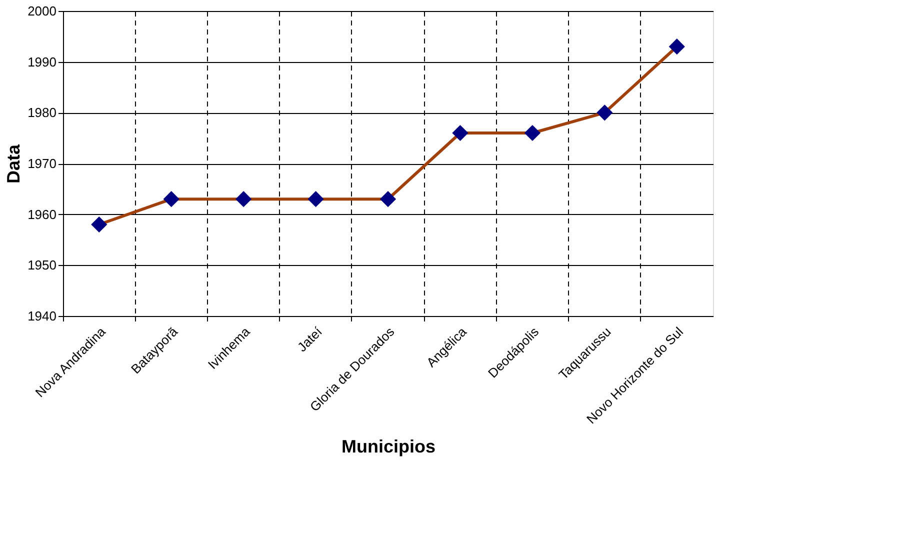 The width and height of the screenshot is (915, 548). What do you see at coordinates (42, 62) in the screenshot?
I see `y-tick-label: 1990` at bounding box center [42, 62].